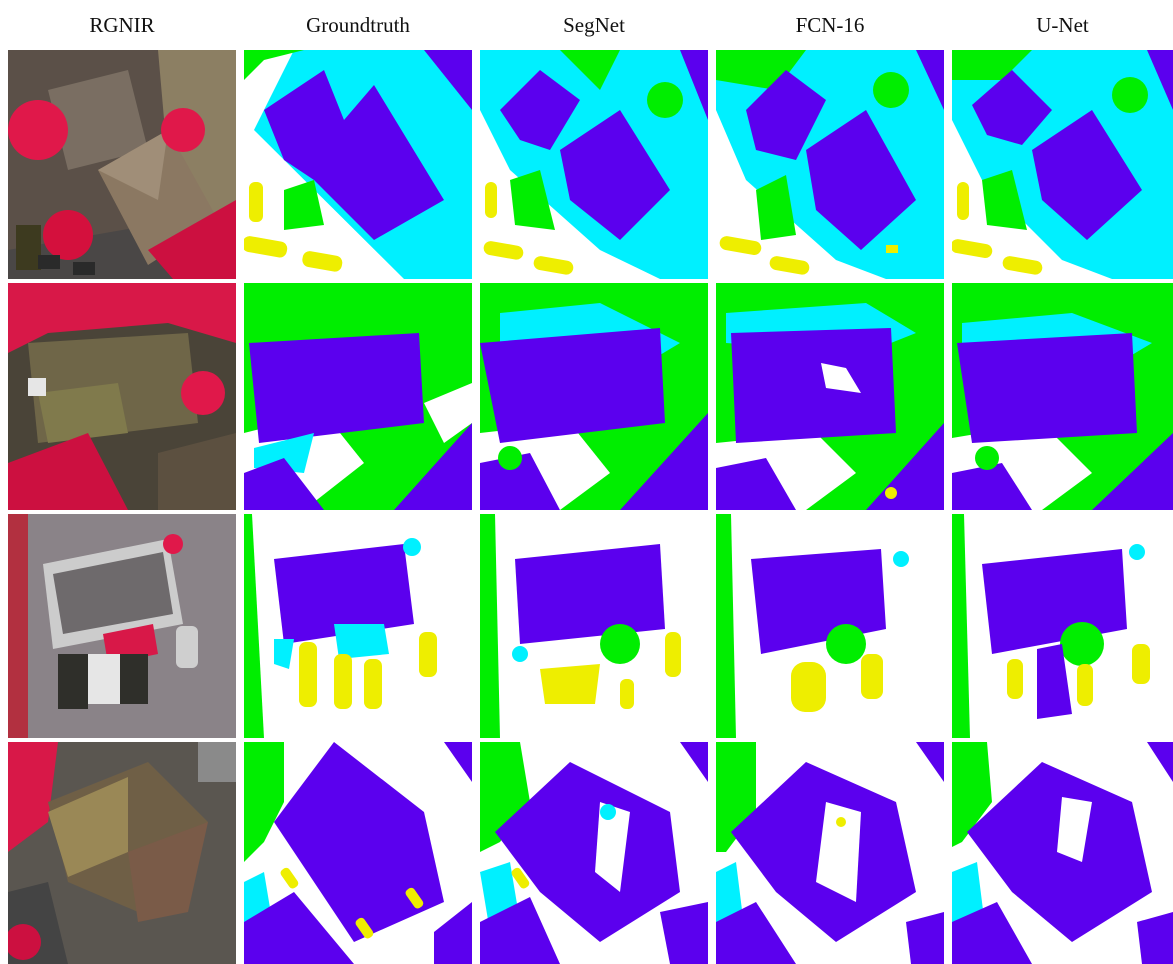  What do you see at coordinates (122, 853) in the screenshot?
I see `rgnir-image-row4` at bounding box center [122, 853].